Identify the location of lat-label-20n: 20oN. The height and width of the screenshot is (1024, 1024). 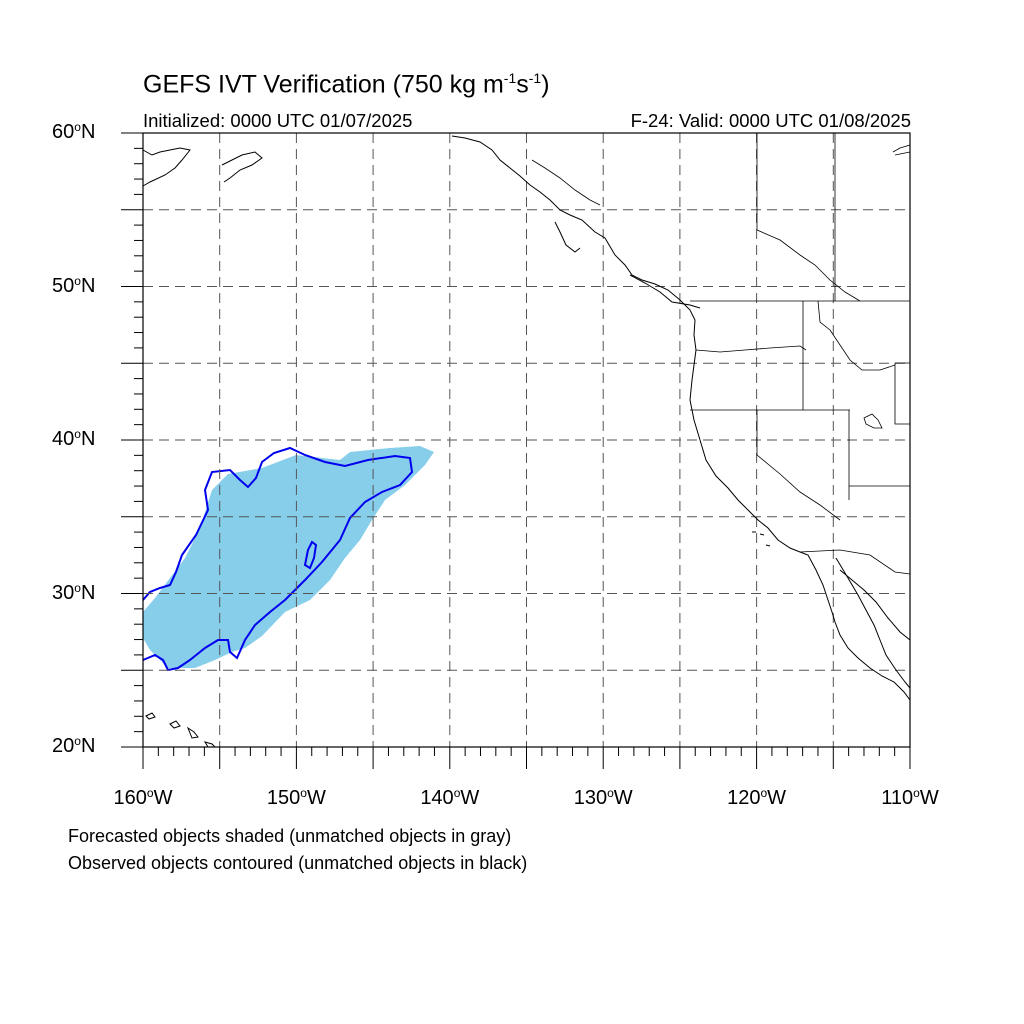
(74, 745).